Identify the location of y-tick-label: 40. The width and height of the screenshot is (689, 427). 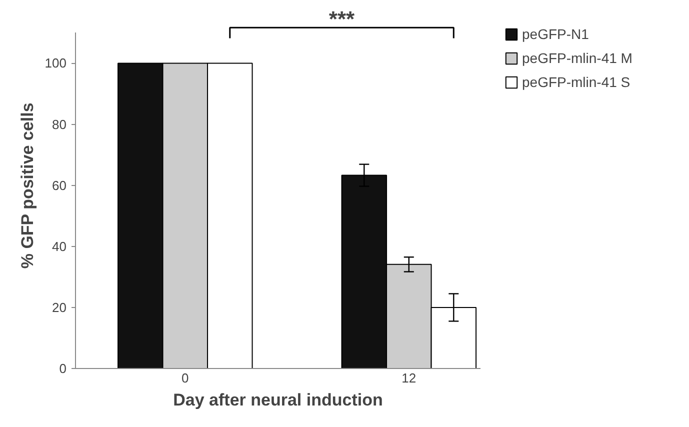
(59, 246).